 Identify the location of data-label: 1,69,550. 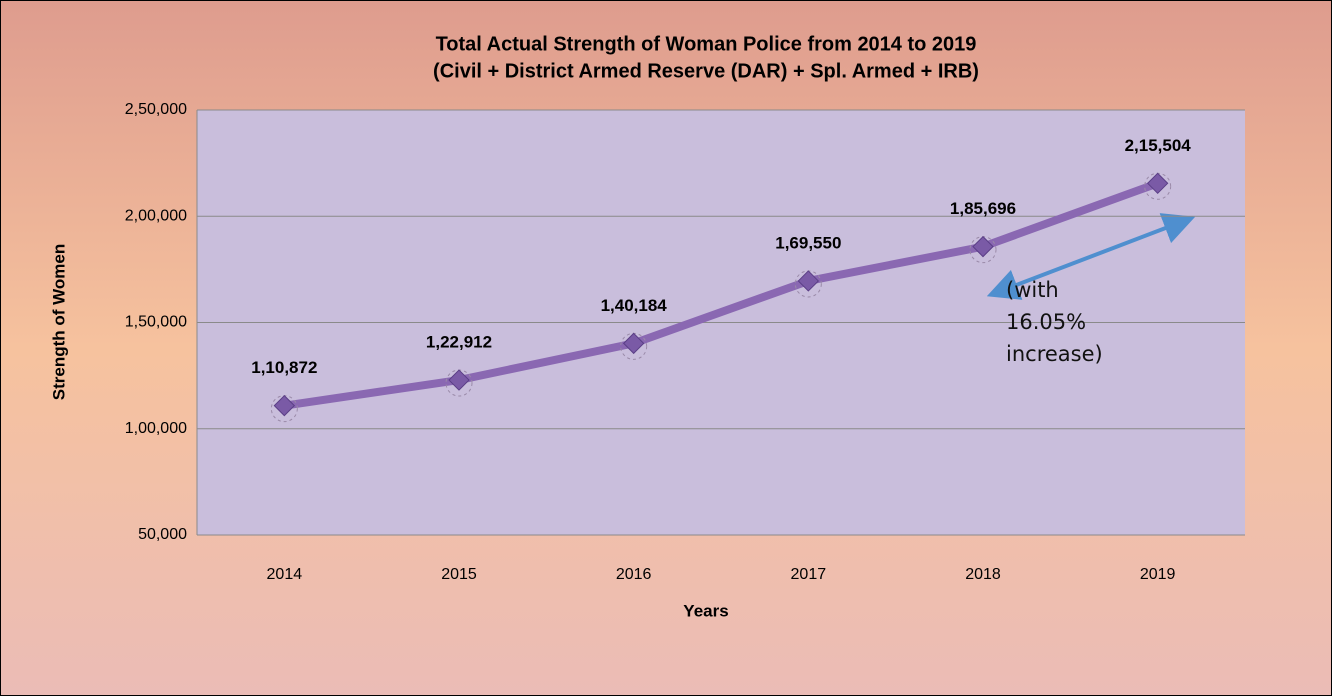
(808, 242).